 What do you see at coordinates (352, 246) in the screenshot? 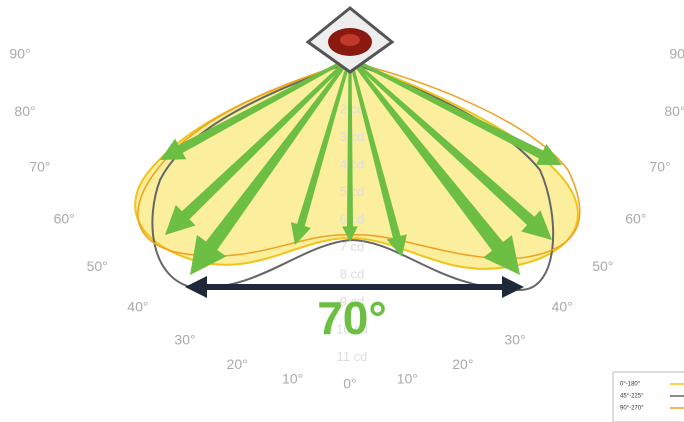
I see `intensity-label: 7 cd` at bounding box center [352, 246].